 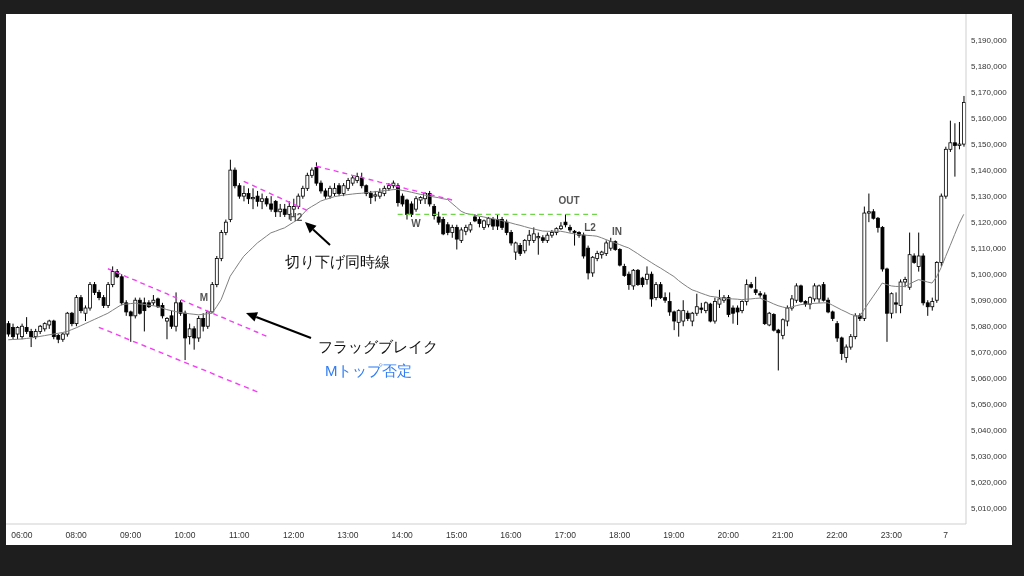 What do you see at coordinates (185, 535) in the screenshot?
I see `x-tick-label: 10:00` at bounding box center [185, 535].